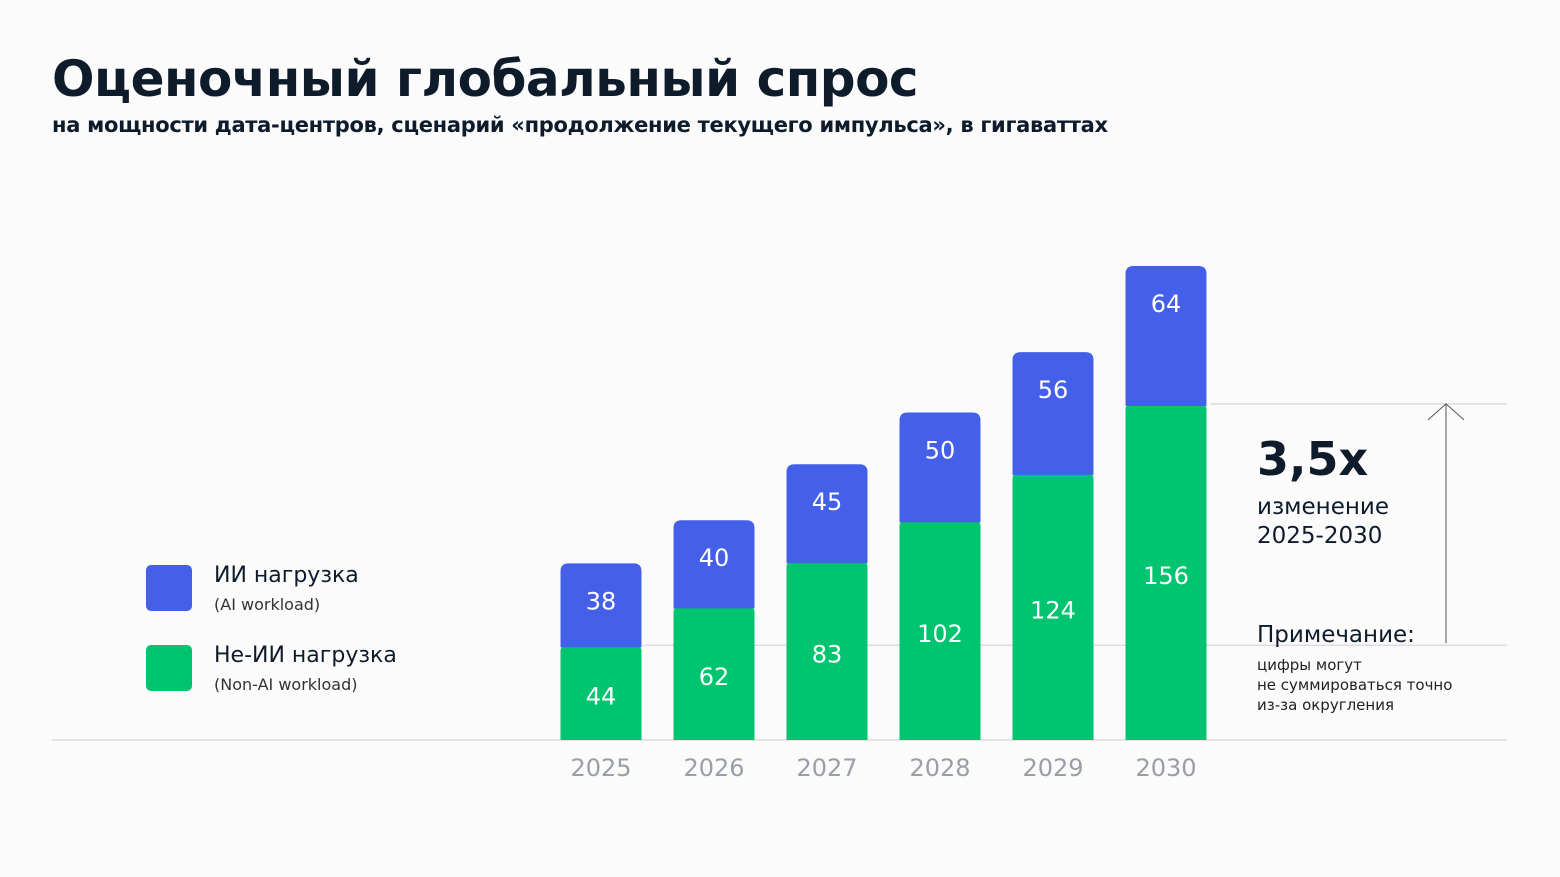 The width and height of the screenshot is (1560, 877). What do you see at coordinates (1053, 610) in the screenshot?
I see `data-label: 124` at bounding box center [1053, 610].